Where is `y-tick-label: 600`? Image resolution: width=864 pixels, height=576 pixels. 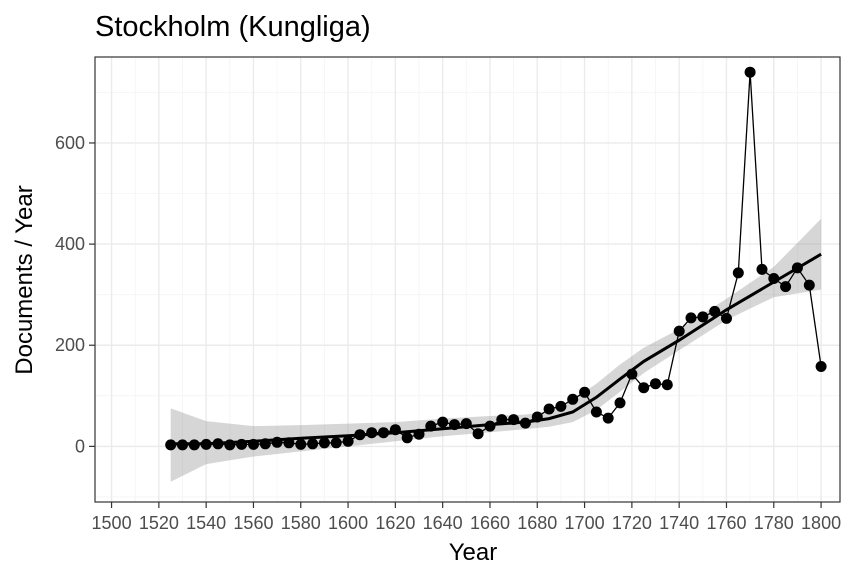 y-tick-label: 600 is located at coordinates (70, 143).